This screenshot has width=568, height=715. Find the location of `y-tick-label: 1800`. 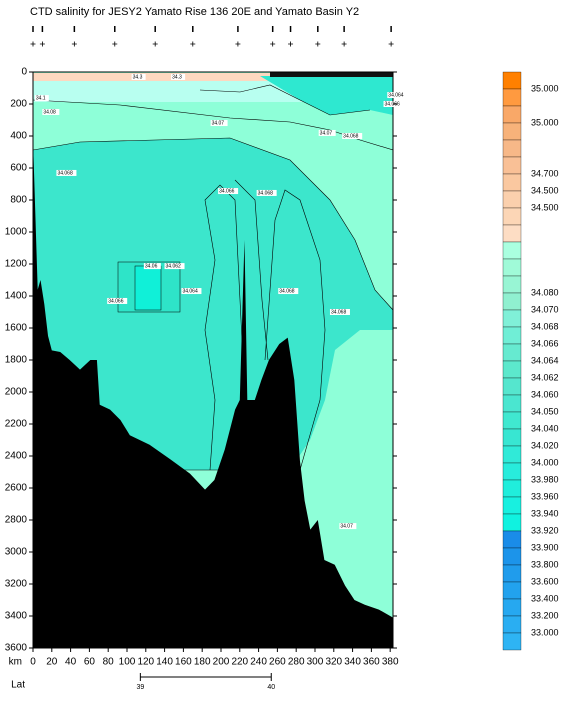

y-tick-label: 1800 is located at coordinates (16, 360).